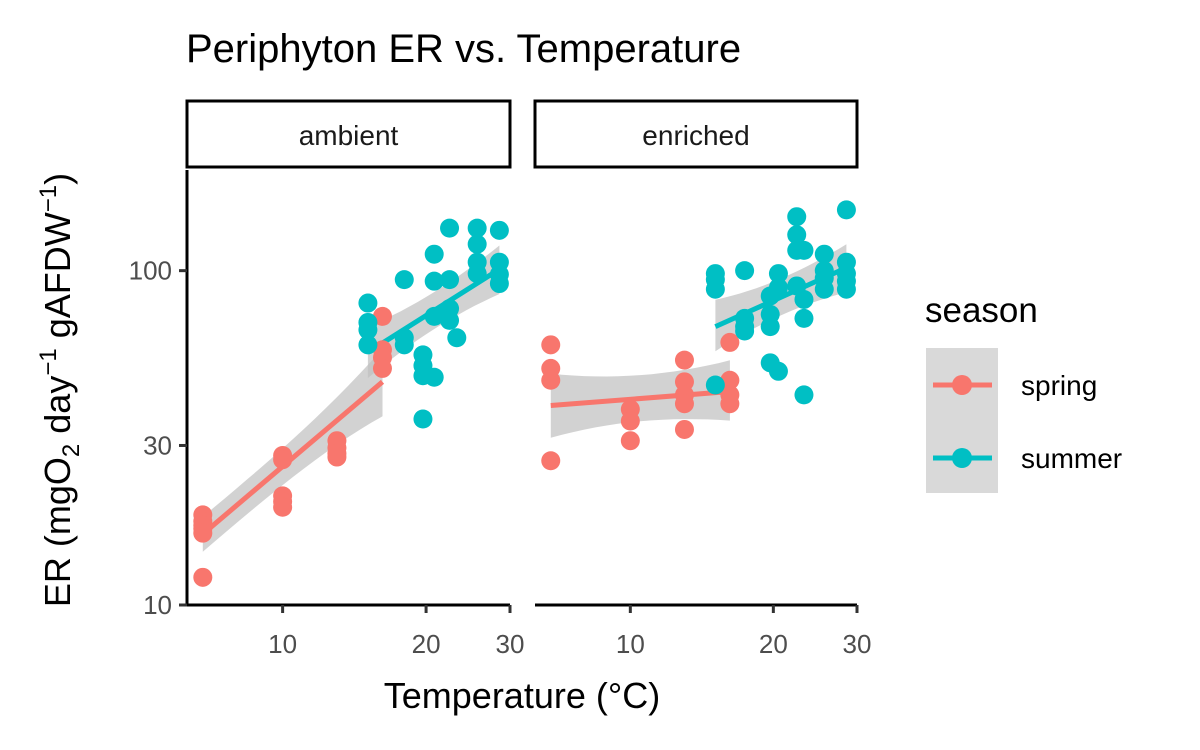  I want to click on y-tick-label: 10, so click(157, 605).